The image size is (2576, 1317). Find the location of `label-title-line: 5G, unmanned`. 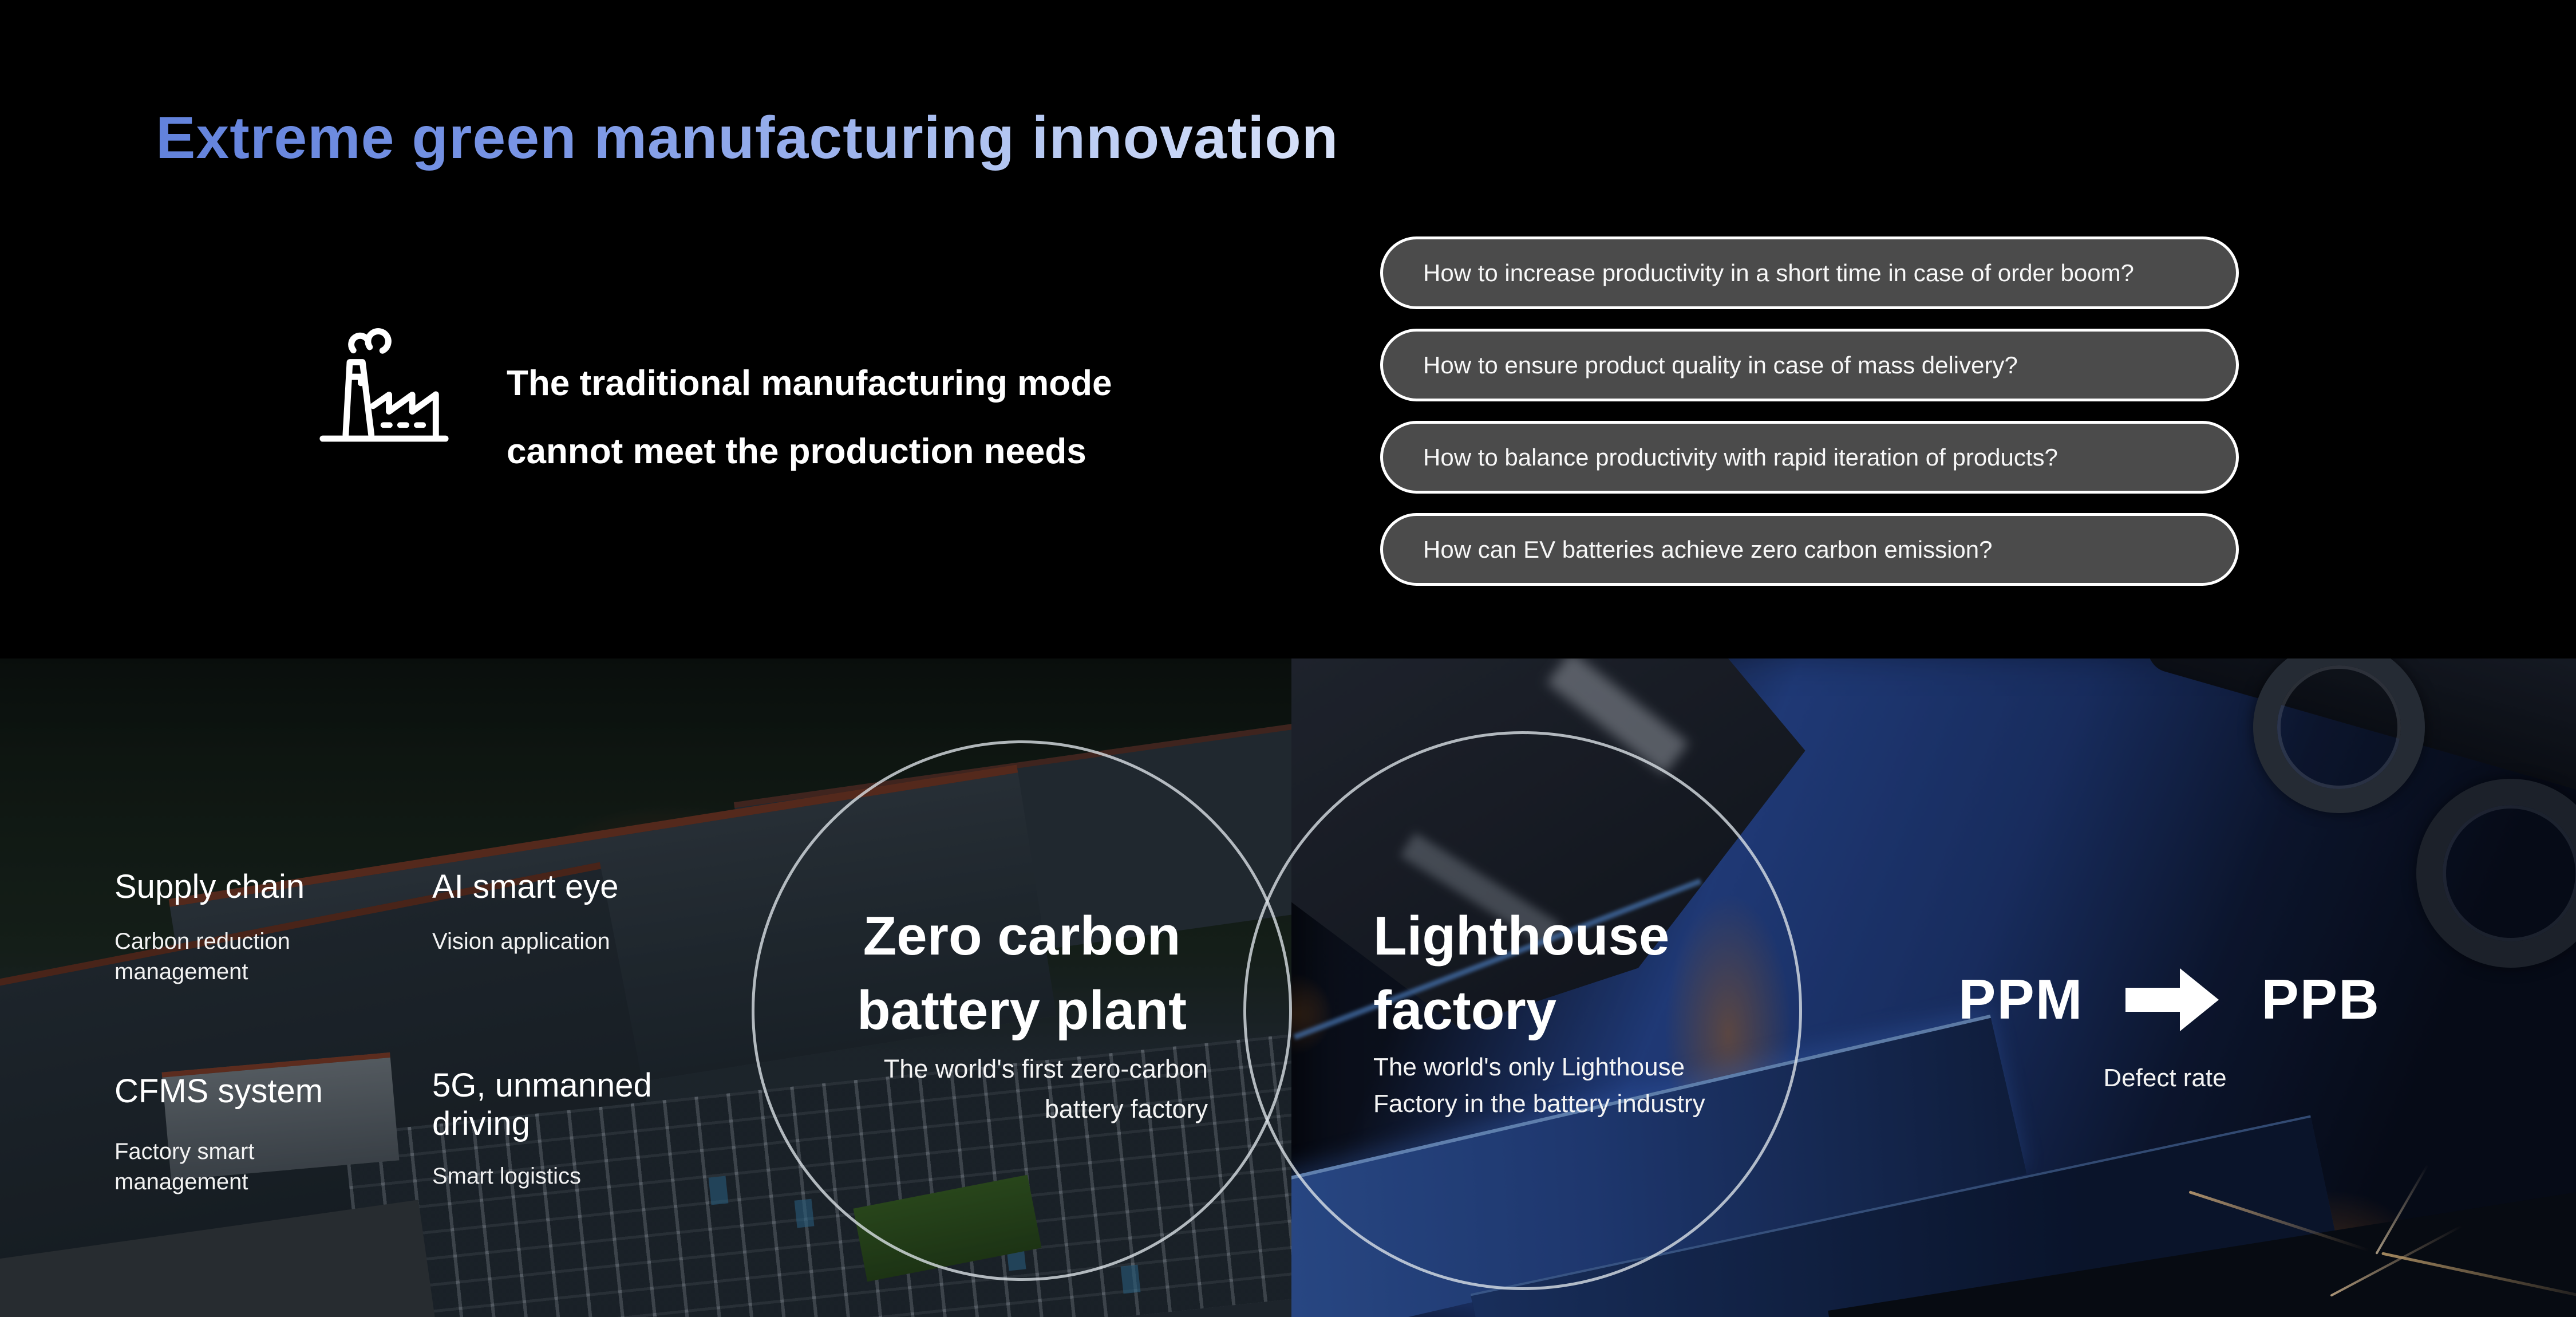

label-title-line: 5G, unmanned is located at coordinates (542, 1085).